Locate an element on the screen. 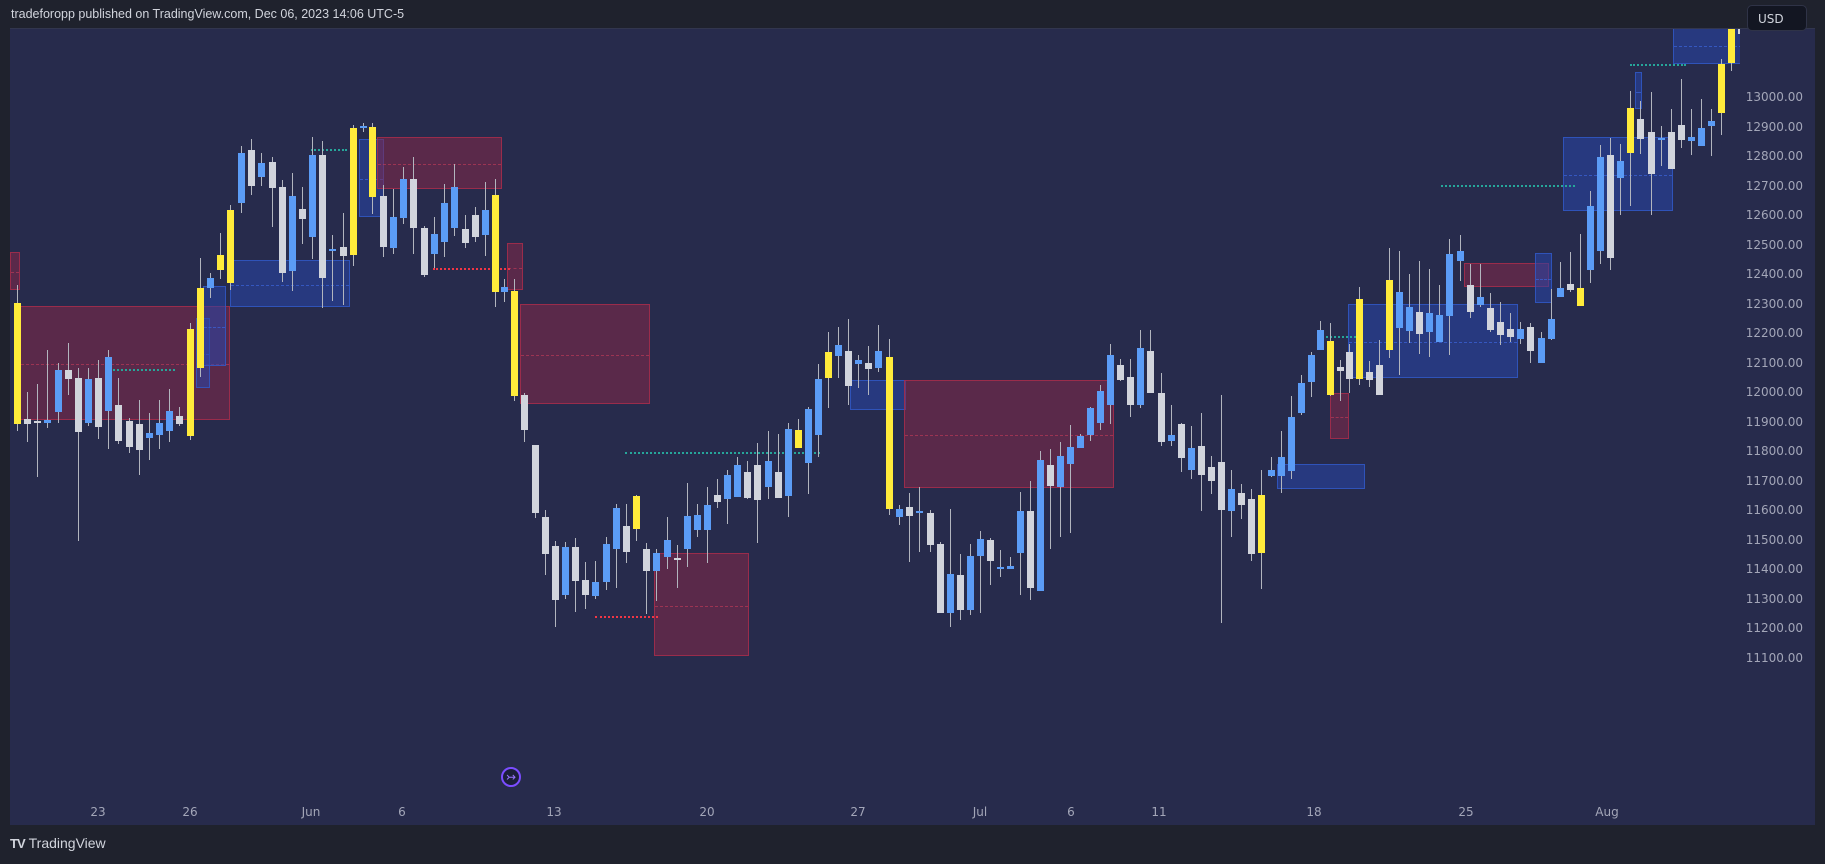  tradingview-footer: TV TradingView is located at coordinates (58, 843).